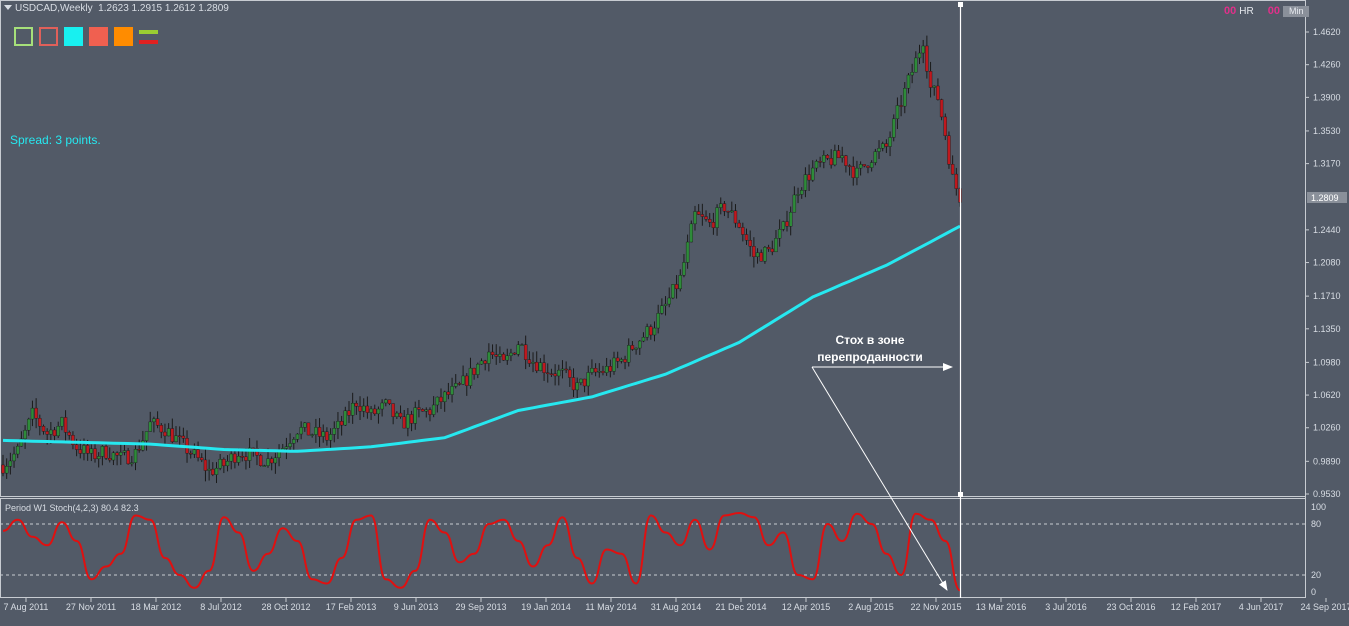 The height and width of the screenshot is (626, 1349). What do you see at coordinates (1066, 607) in the screenshot?
I see `time-tick-label: 3 Jul 2016` at bounding box center [1066, 607].